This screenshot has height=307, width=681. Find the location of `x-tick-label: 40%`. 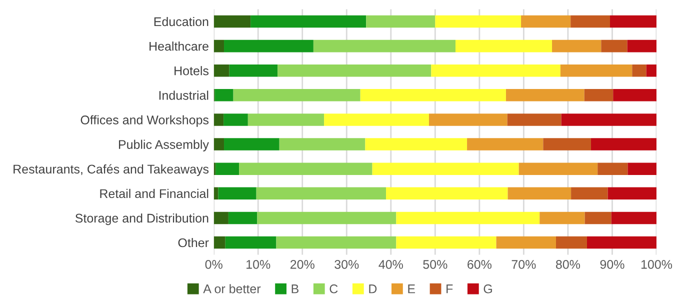

x-tick-label: 40% is located at coordinates (390, 264).